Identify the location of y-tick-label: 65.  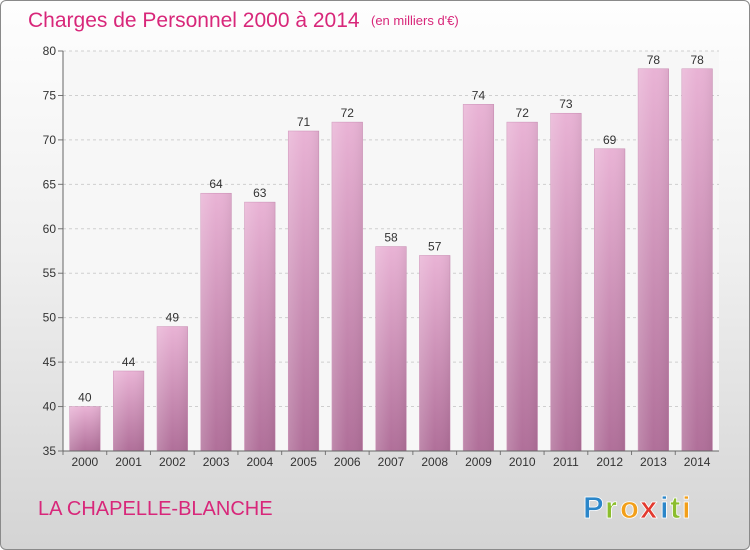
(50, 184).